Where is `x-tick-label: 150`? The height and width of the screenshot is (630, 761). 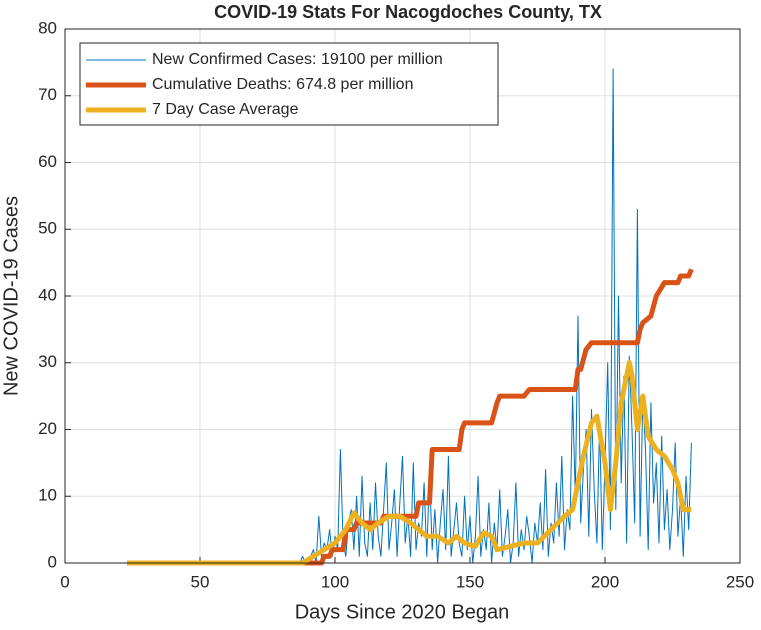 x-tick-label: 150 is located at coordinates (470, 581).